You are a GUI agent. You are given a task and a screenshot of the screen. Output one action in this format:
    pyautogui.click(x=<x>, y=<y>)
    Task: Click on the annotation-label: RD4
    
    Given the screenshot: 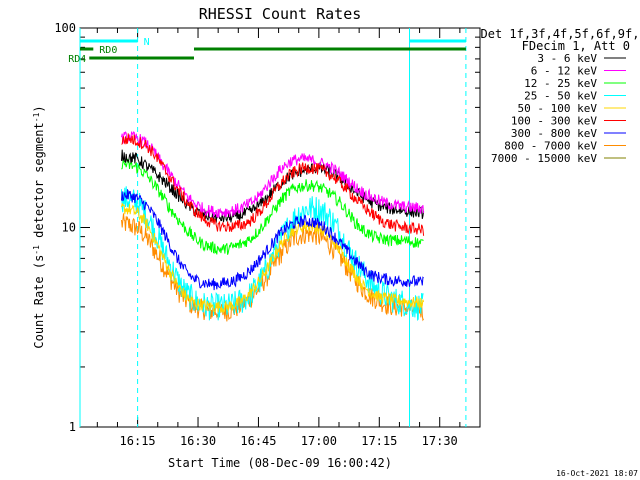 What is the action you would take?
    pyautogui.click(x=77, y=59)
    